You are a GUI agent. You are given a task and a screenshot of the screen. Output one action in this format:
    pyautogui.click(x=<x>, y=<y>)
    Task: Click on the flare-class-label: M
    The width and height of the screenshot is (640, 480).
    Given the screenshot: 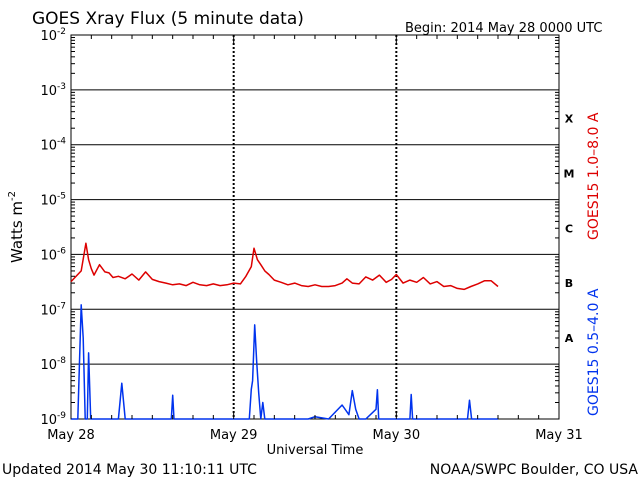 What is the action you would take?
    pyautogui.click(x=569, y=173)
    